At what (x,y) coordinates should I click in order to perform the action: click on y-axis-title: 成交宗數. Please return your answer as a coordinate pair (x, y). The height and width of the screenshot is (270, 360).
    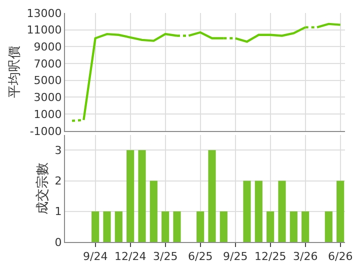
    Looking at the image, I should click on (42, 188).